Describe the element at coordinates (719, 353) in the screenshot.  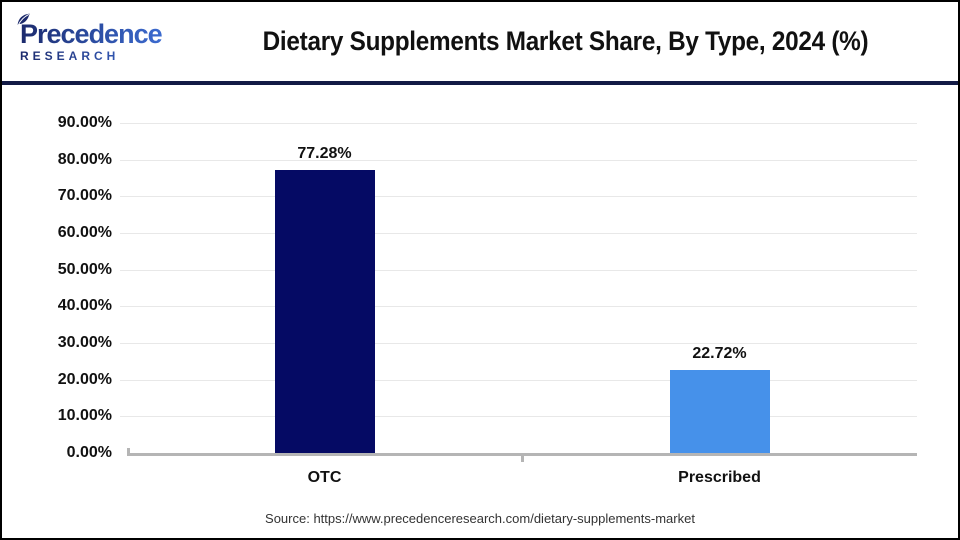
I see `bar-value-label: 22.72%` at that location.